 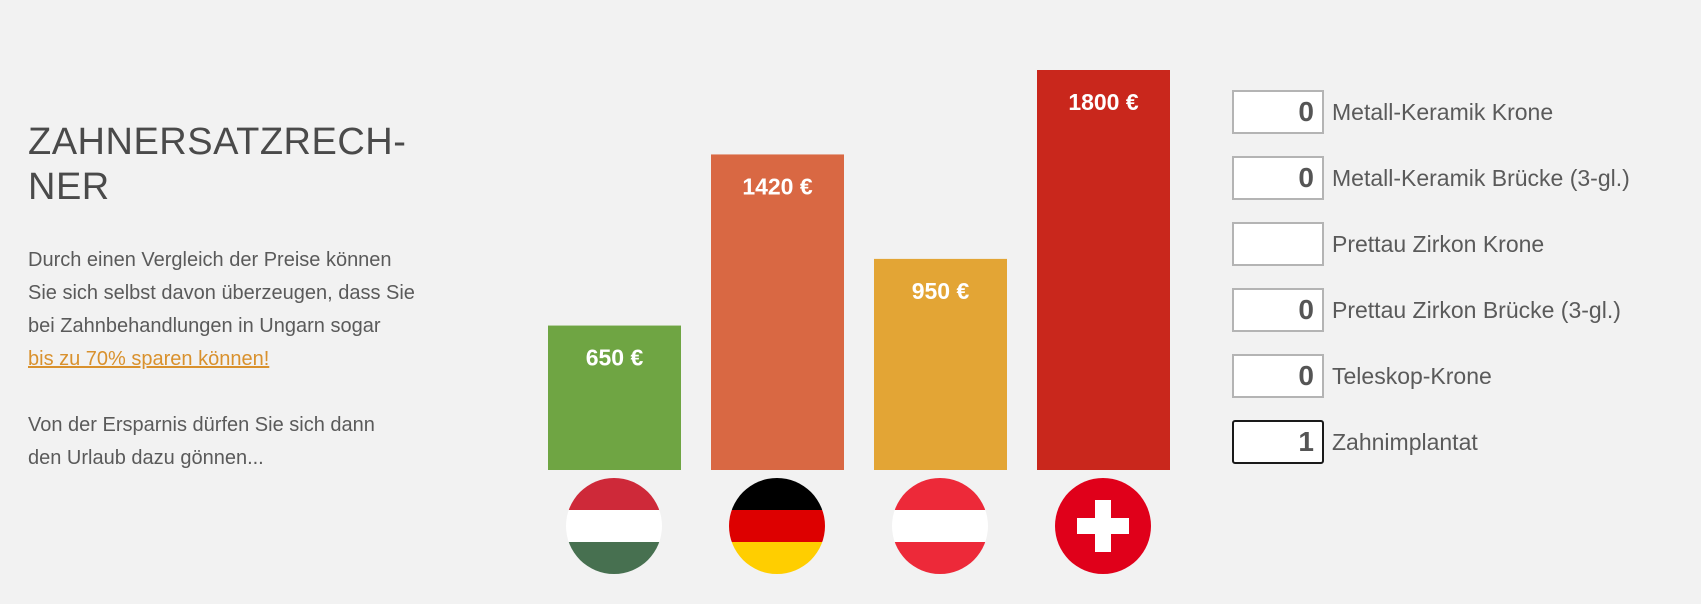 I want to click on calculator-row: Metall-Keramik Krone, so click(x=1462, y=112).